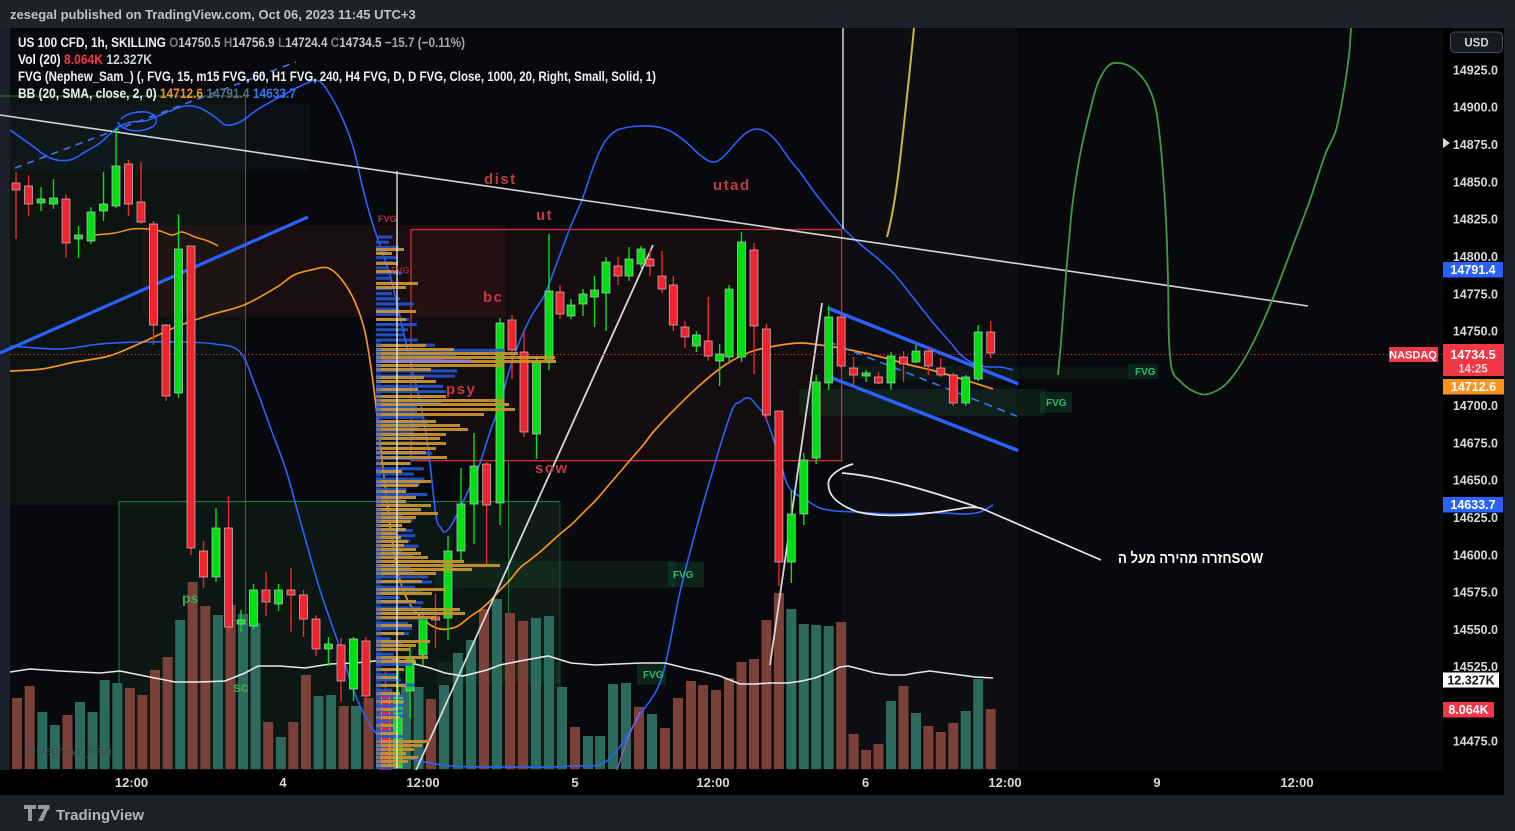 This screenshot has height=831, width=1515. I want to click on svg-text: 12.327K, so click(1470, 680).